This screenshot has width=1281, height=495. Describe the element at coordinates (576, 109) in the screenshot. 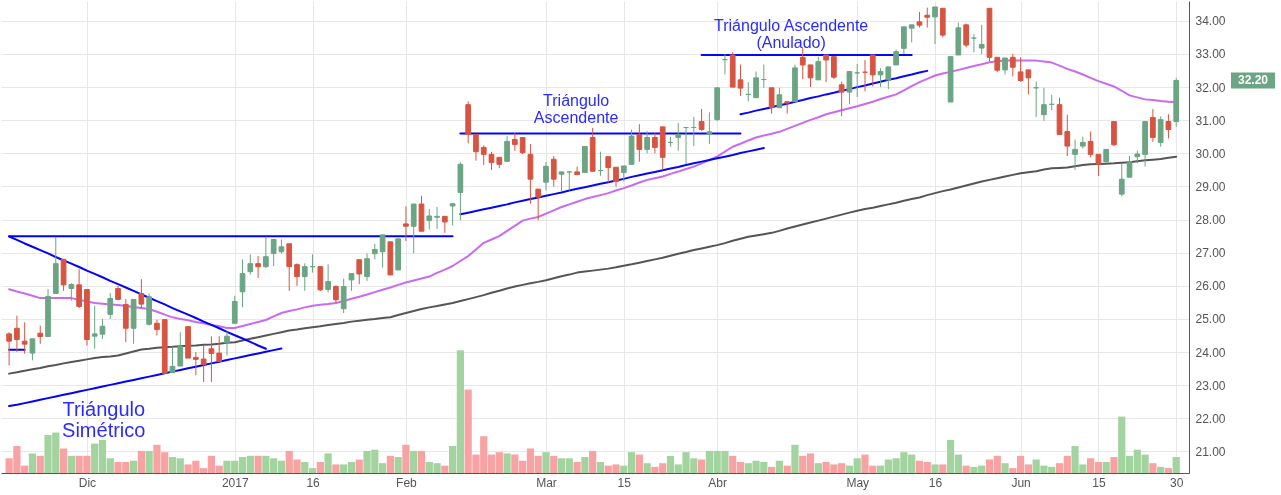

I see `annotation: Triángulo Ascendente` at that location.